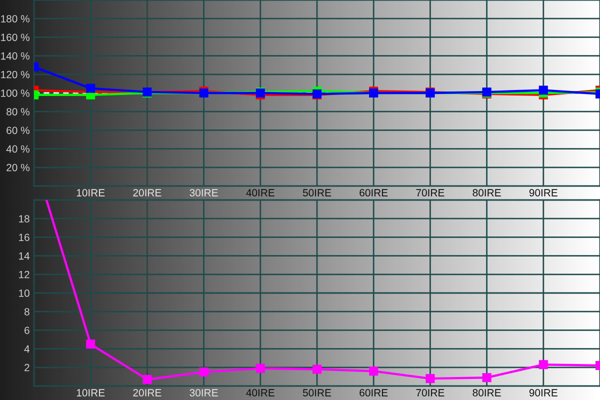 Image resolution: width=600 pixels, height=400 pixels. What do you see at coordinates (27, 368) in the screenshot?
I see `y-tick-label: 2` at bounding box center [27, 368].